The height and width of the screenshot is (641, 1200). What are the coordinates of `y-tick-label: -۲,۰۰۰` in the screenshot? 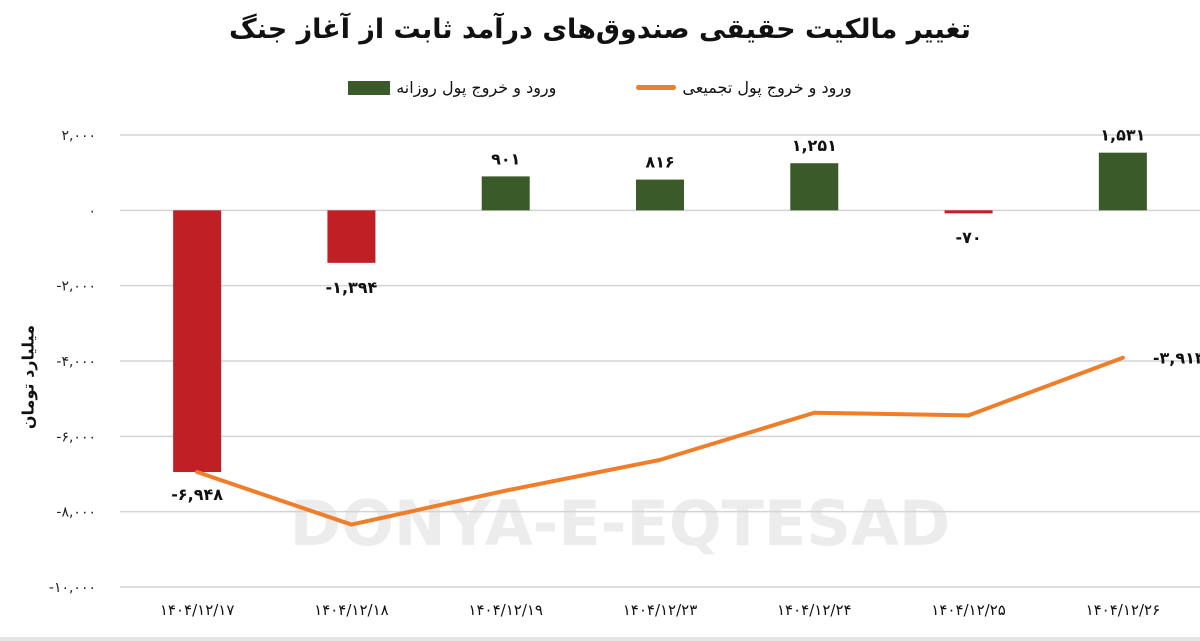 It's located at (76, 287).